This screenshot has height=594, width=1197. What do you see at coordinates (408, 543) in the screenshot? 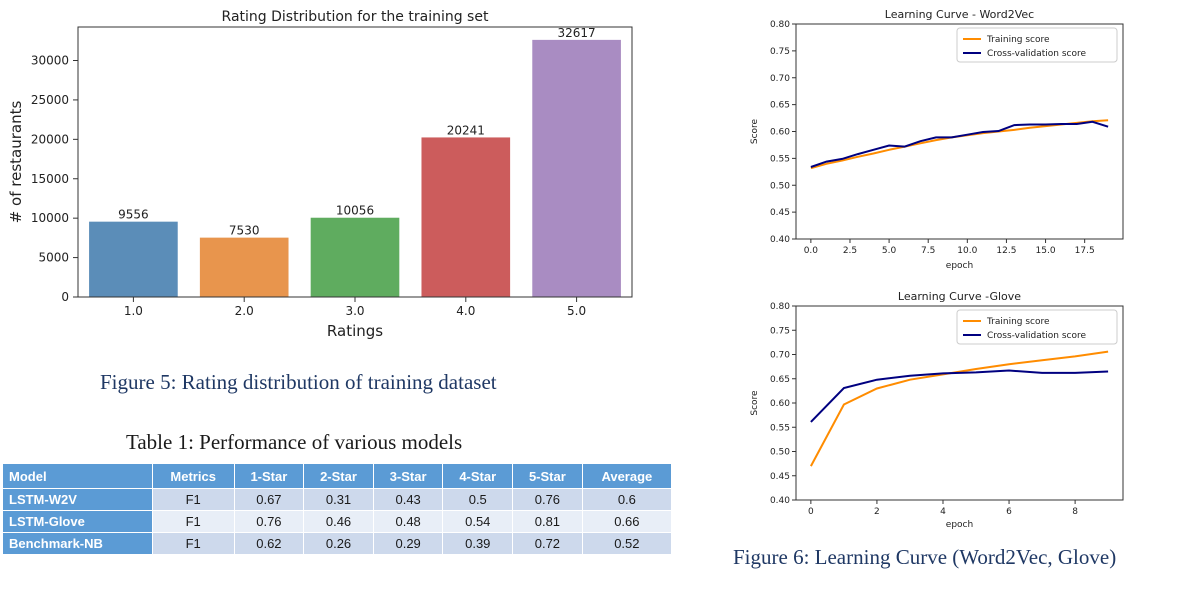
I see `table-cell: 0.29` at bounding box center [408, 543].